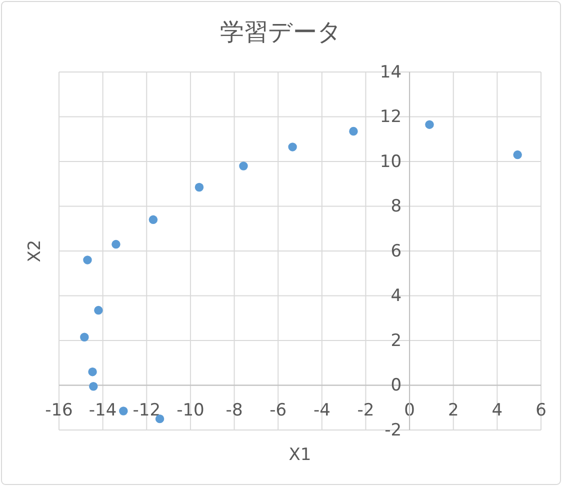 This screenshot has height=487, width=563. Describe the element at coordinates (391, 72) in the screenshot. I see `y-tick-label: 14` at that location.